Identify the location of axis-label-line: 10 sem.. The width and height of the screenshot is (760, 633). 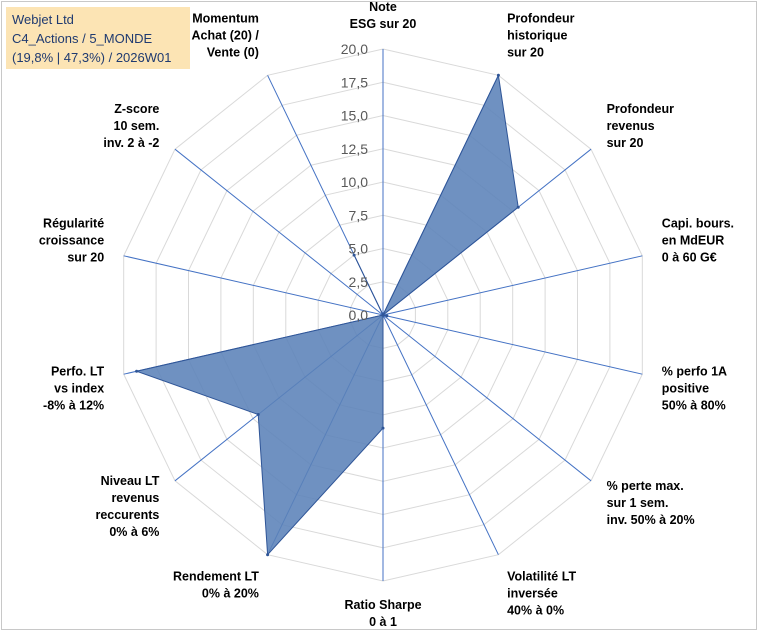
(137, 126).